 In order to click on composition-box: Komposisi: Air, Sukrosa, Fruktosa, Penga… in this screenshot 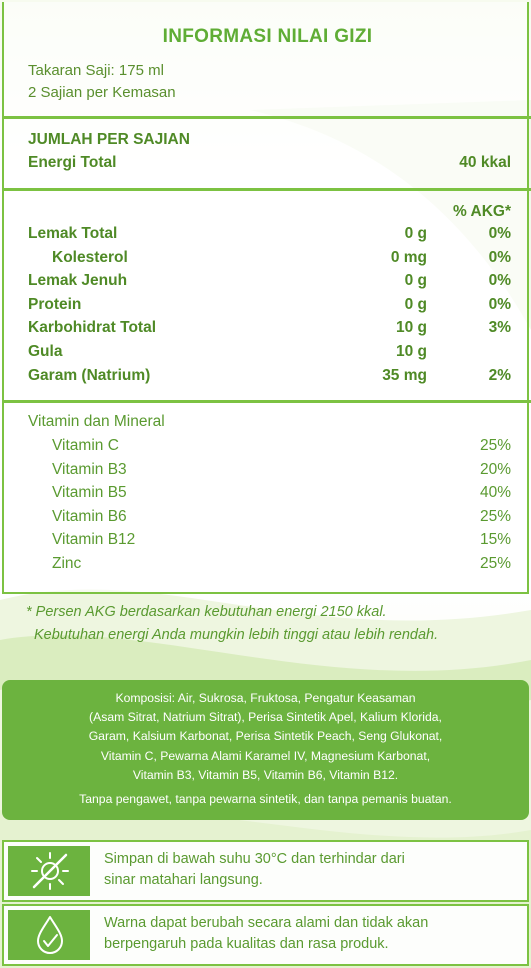, I will do `click(265, 750)`.